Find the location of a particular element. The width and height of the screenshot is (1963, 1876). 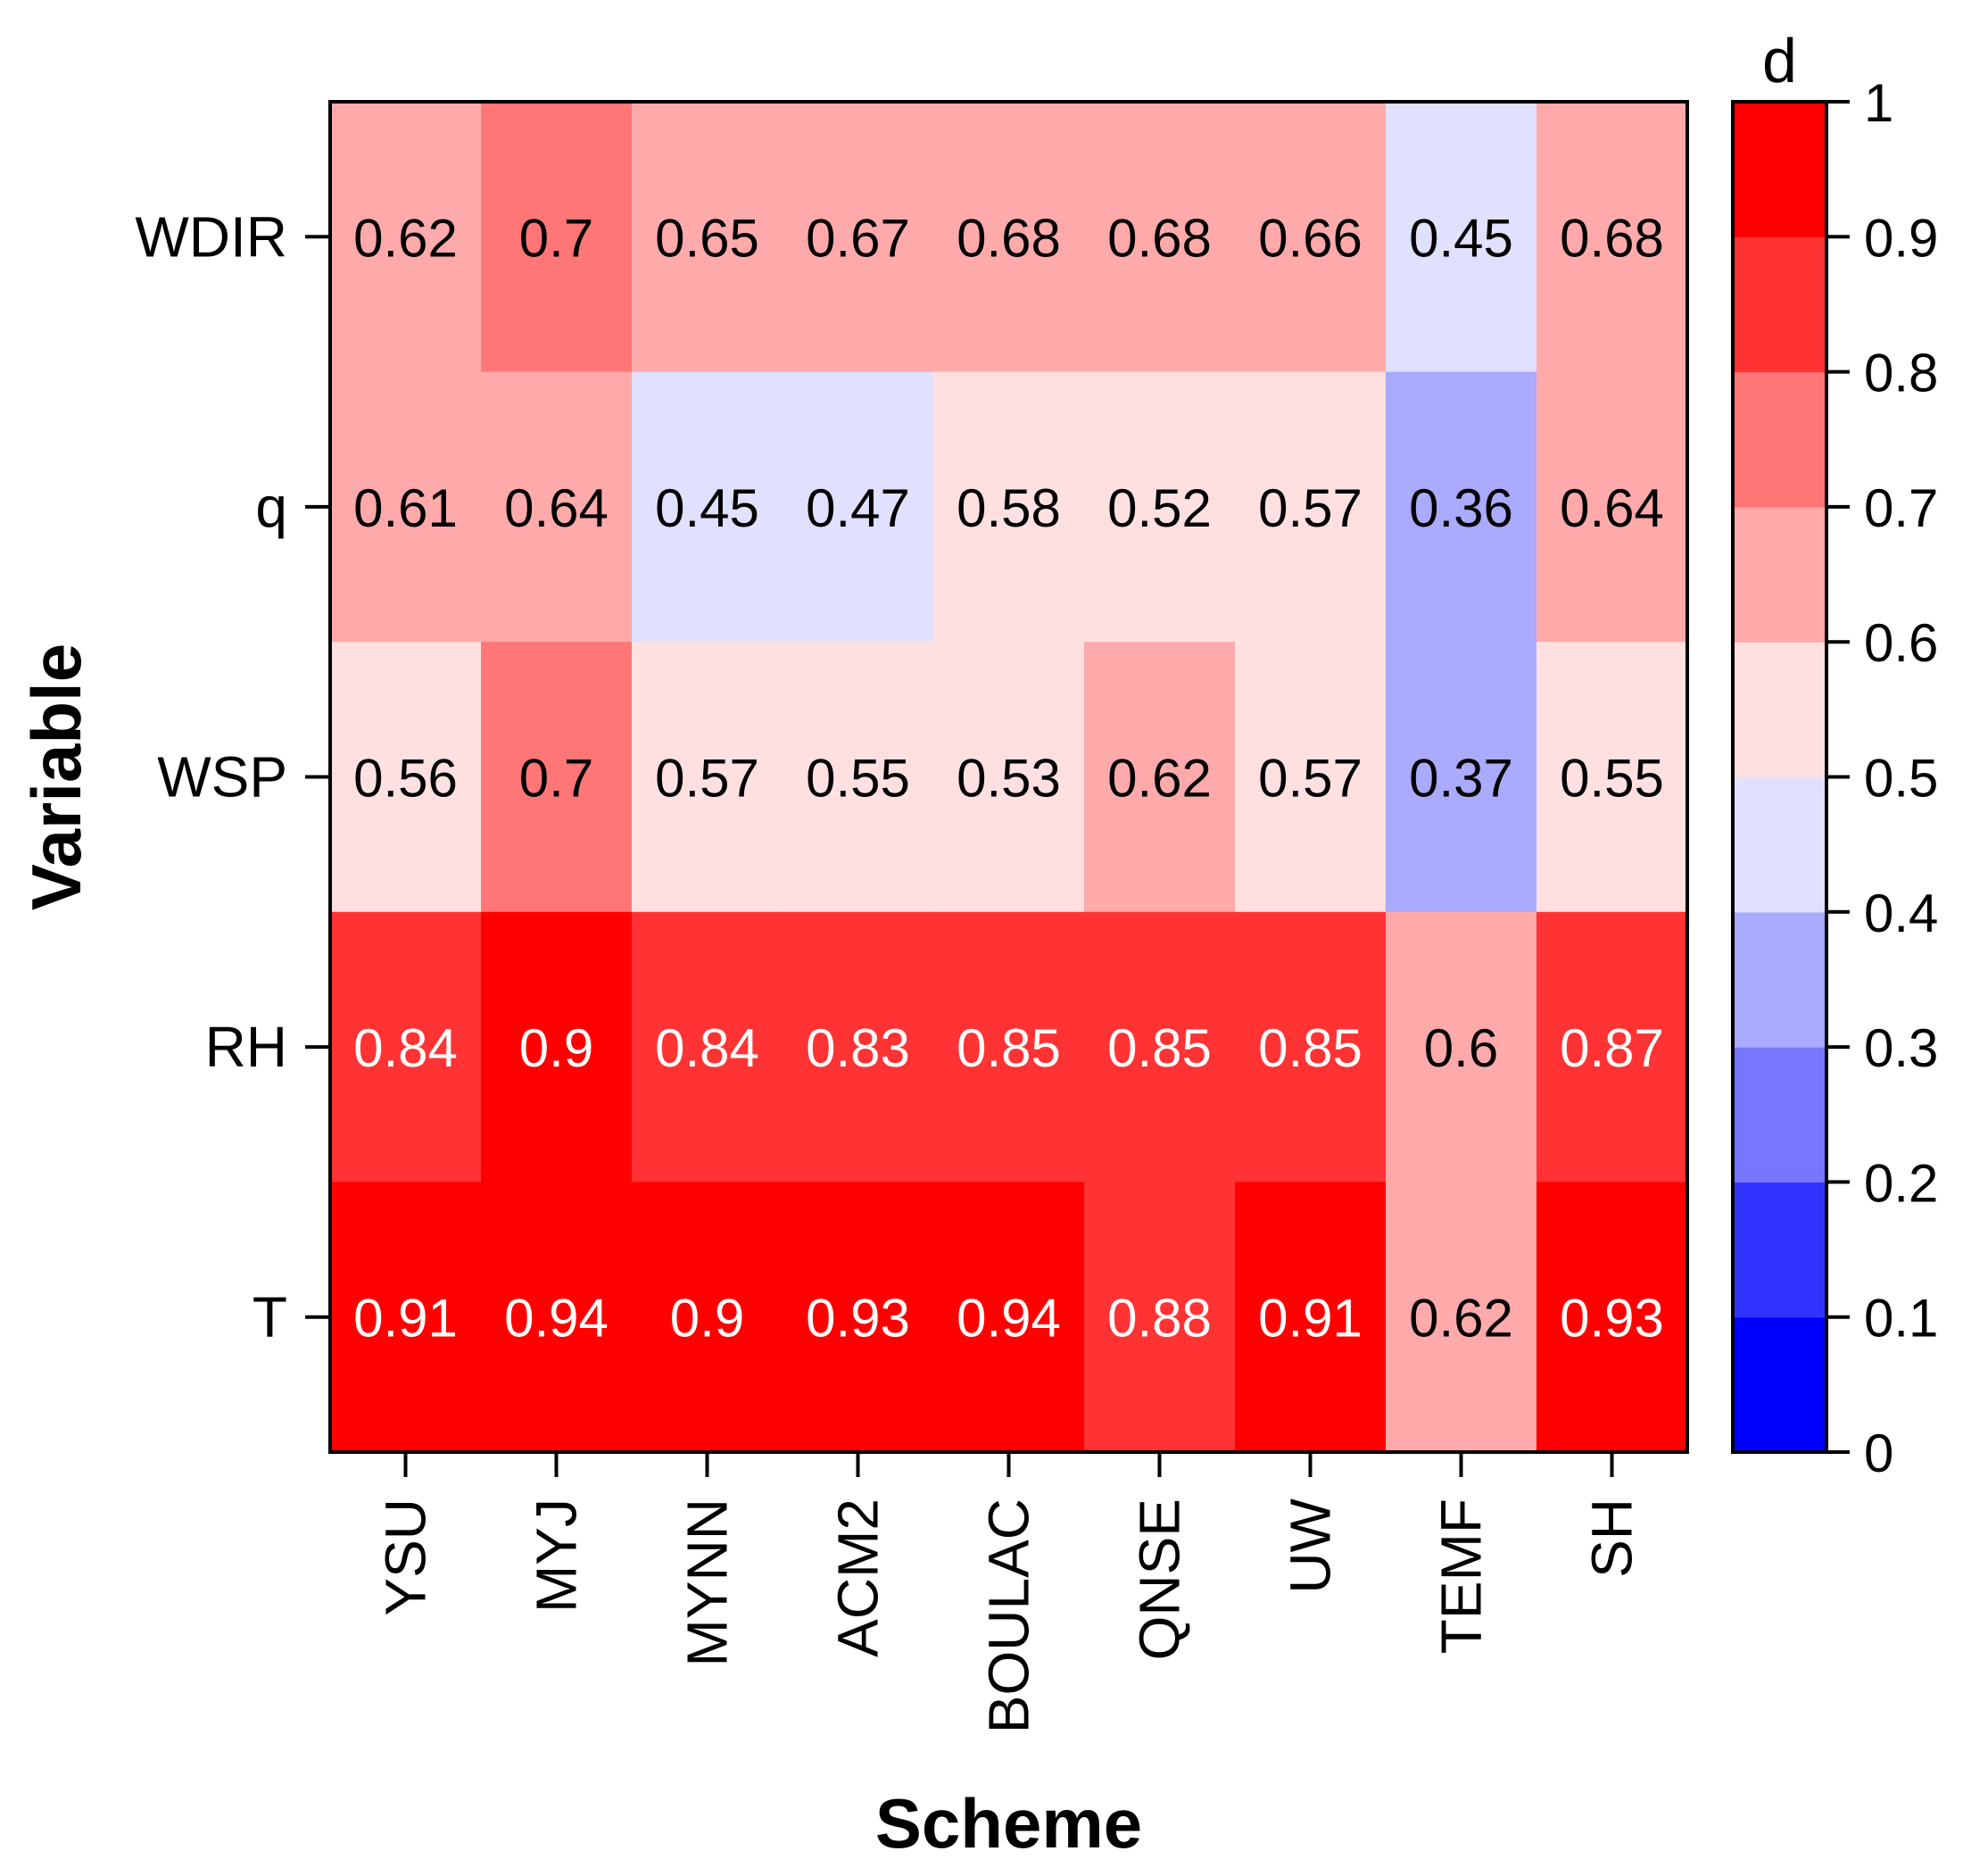

x-tick-label: QNSE is located at coordinates (1160, 1579).